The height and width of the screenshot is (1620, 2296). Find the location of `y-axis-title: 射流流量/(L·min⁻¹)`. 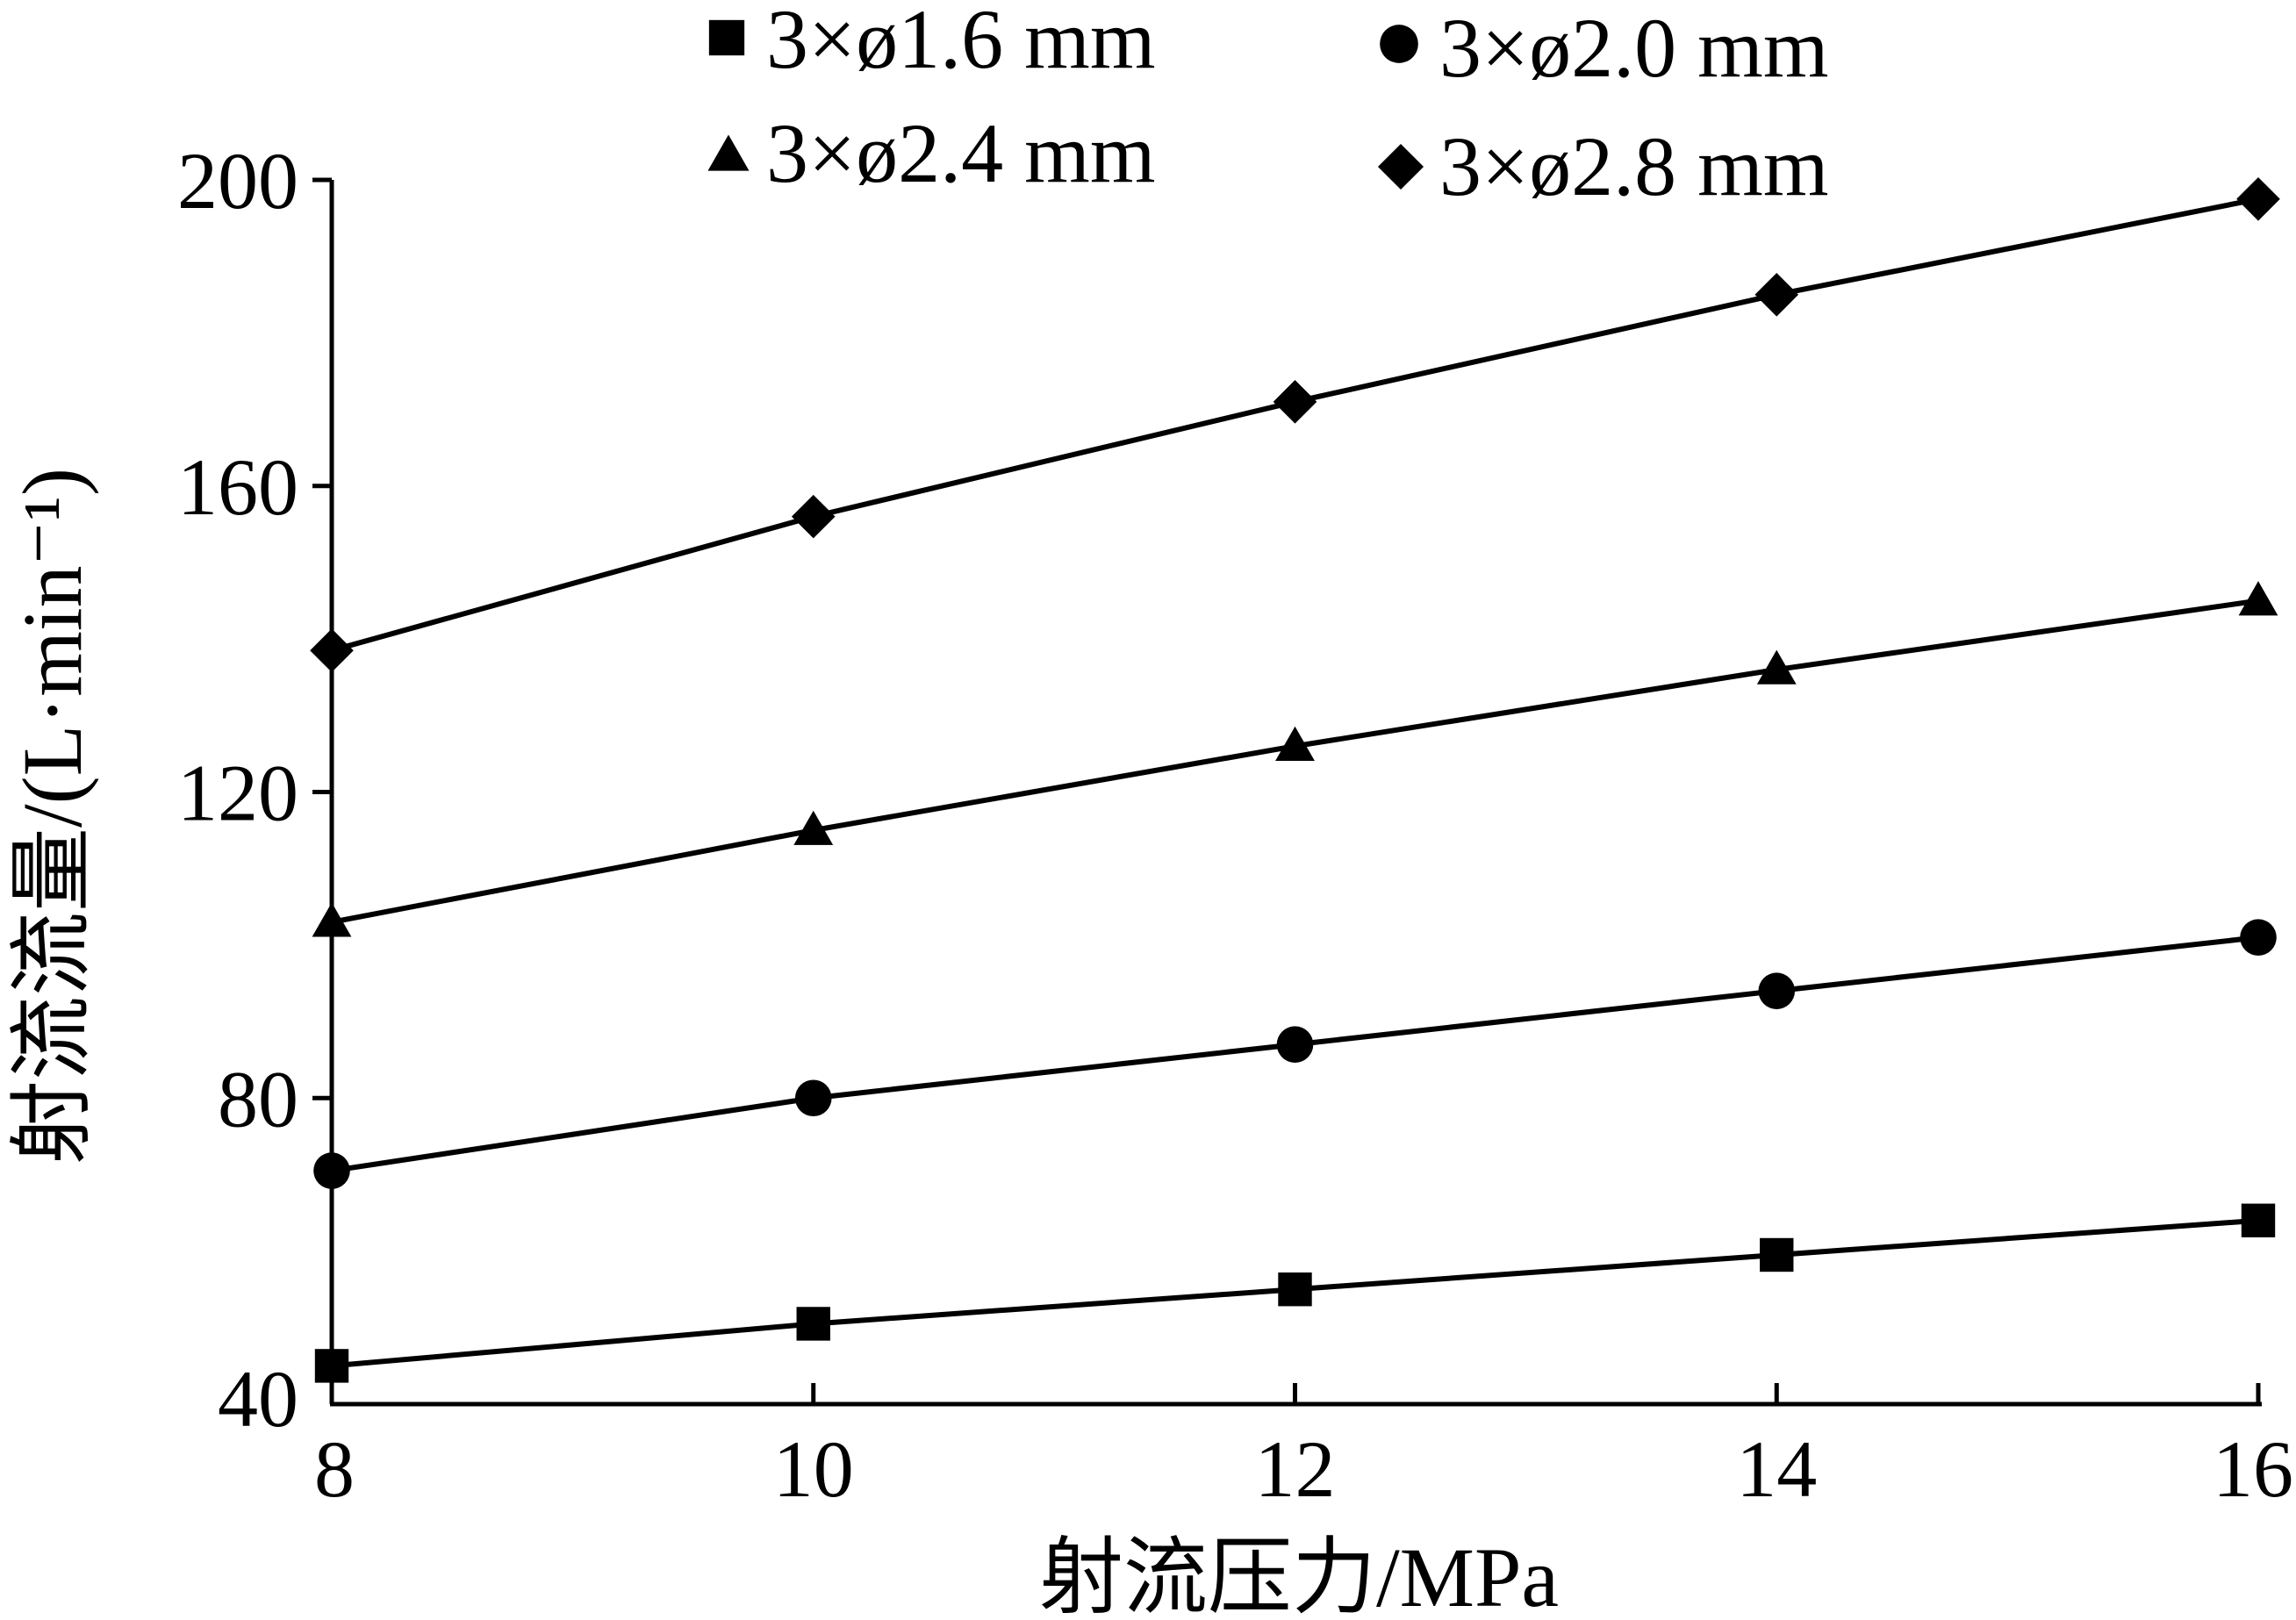

y-axis-title: 射流流量/(L·min⁻¹) is located at coordinates (52, 816).